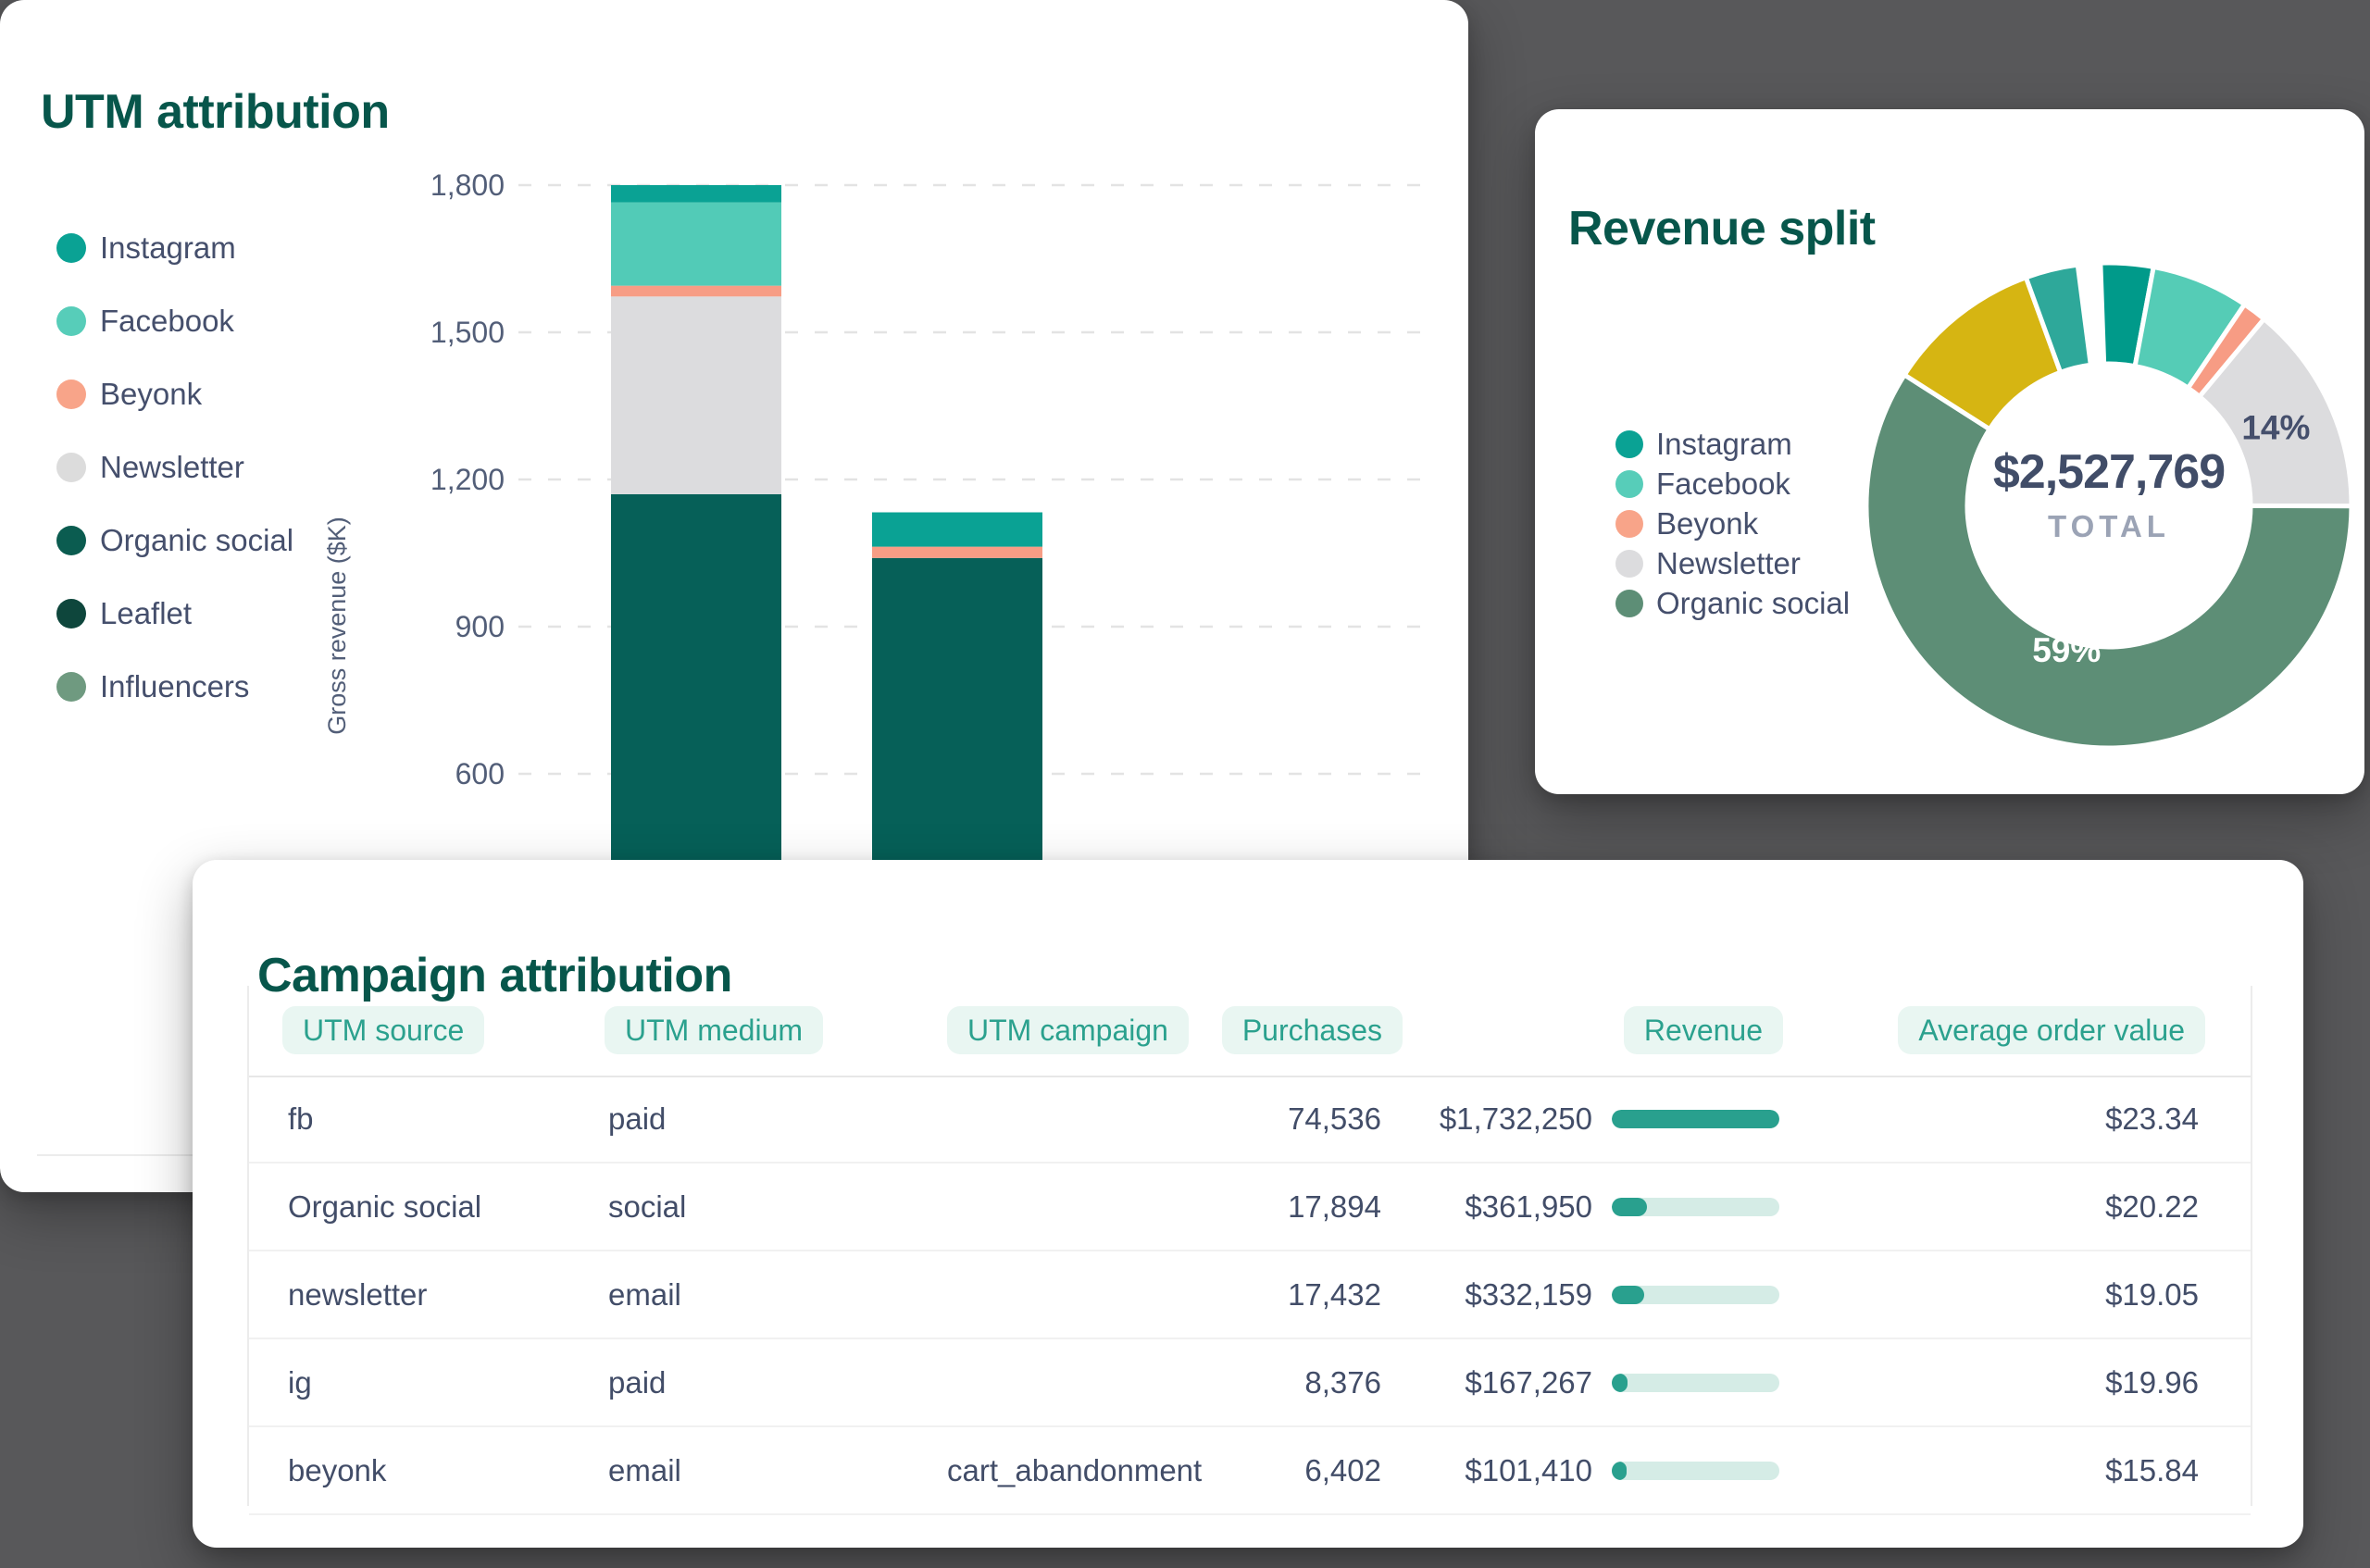 The image size is (2370, 1568). Describe the element at coordinates (2109, 561) in the screenshot. I see `donut-slice-organic-social` at that location.